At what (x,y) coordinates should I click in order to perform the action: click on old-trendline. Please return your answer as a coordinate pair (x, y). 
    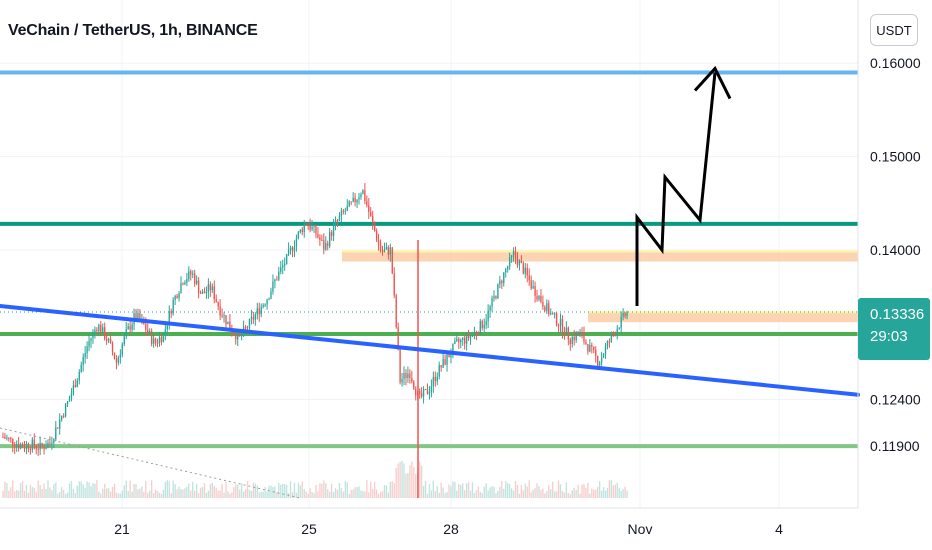
    Looking at the image, I should click on (150, 463).